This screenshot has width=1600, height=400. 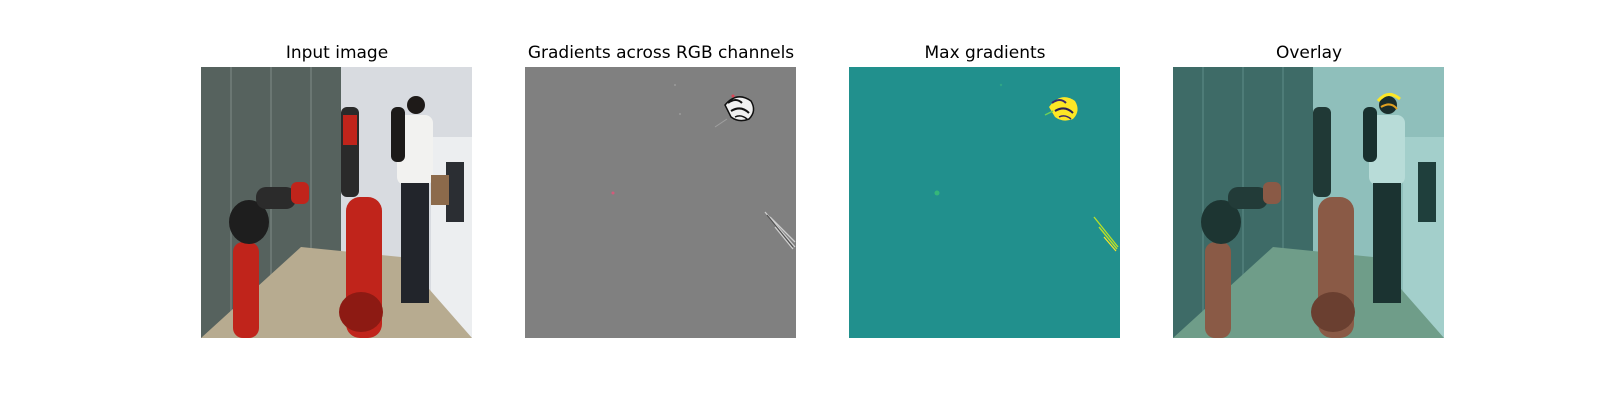 I want to click on rgb-gradients-panel, so click(x=660, y=202).